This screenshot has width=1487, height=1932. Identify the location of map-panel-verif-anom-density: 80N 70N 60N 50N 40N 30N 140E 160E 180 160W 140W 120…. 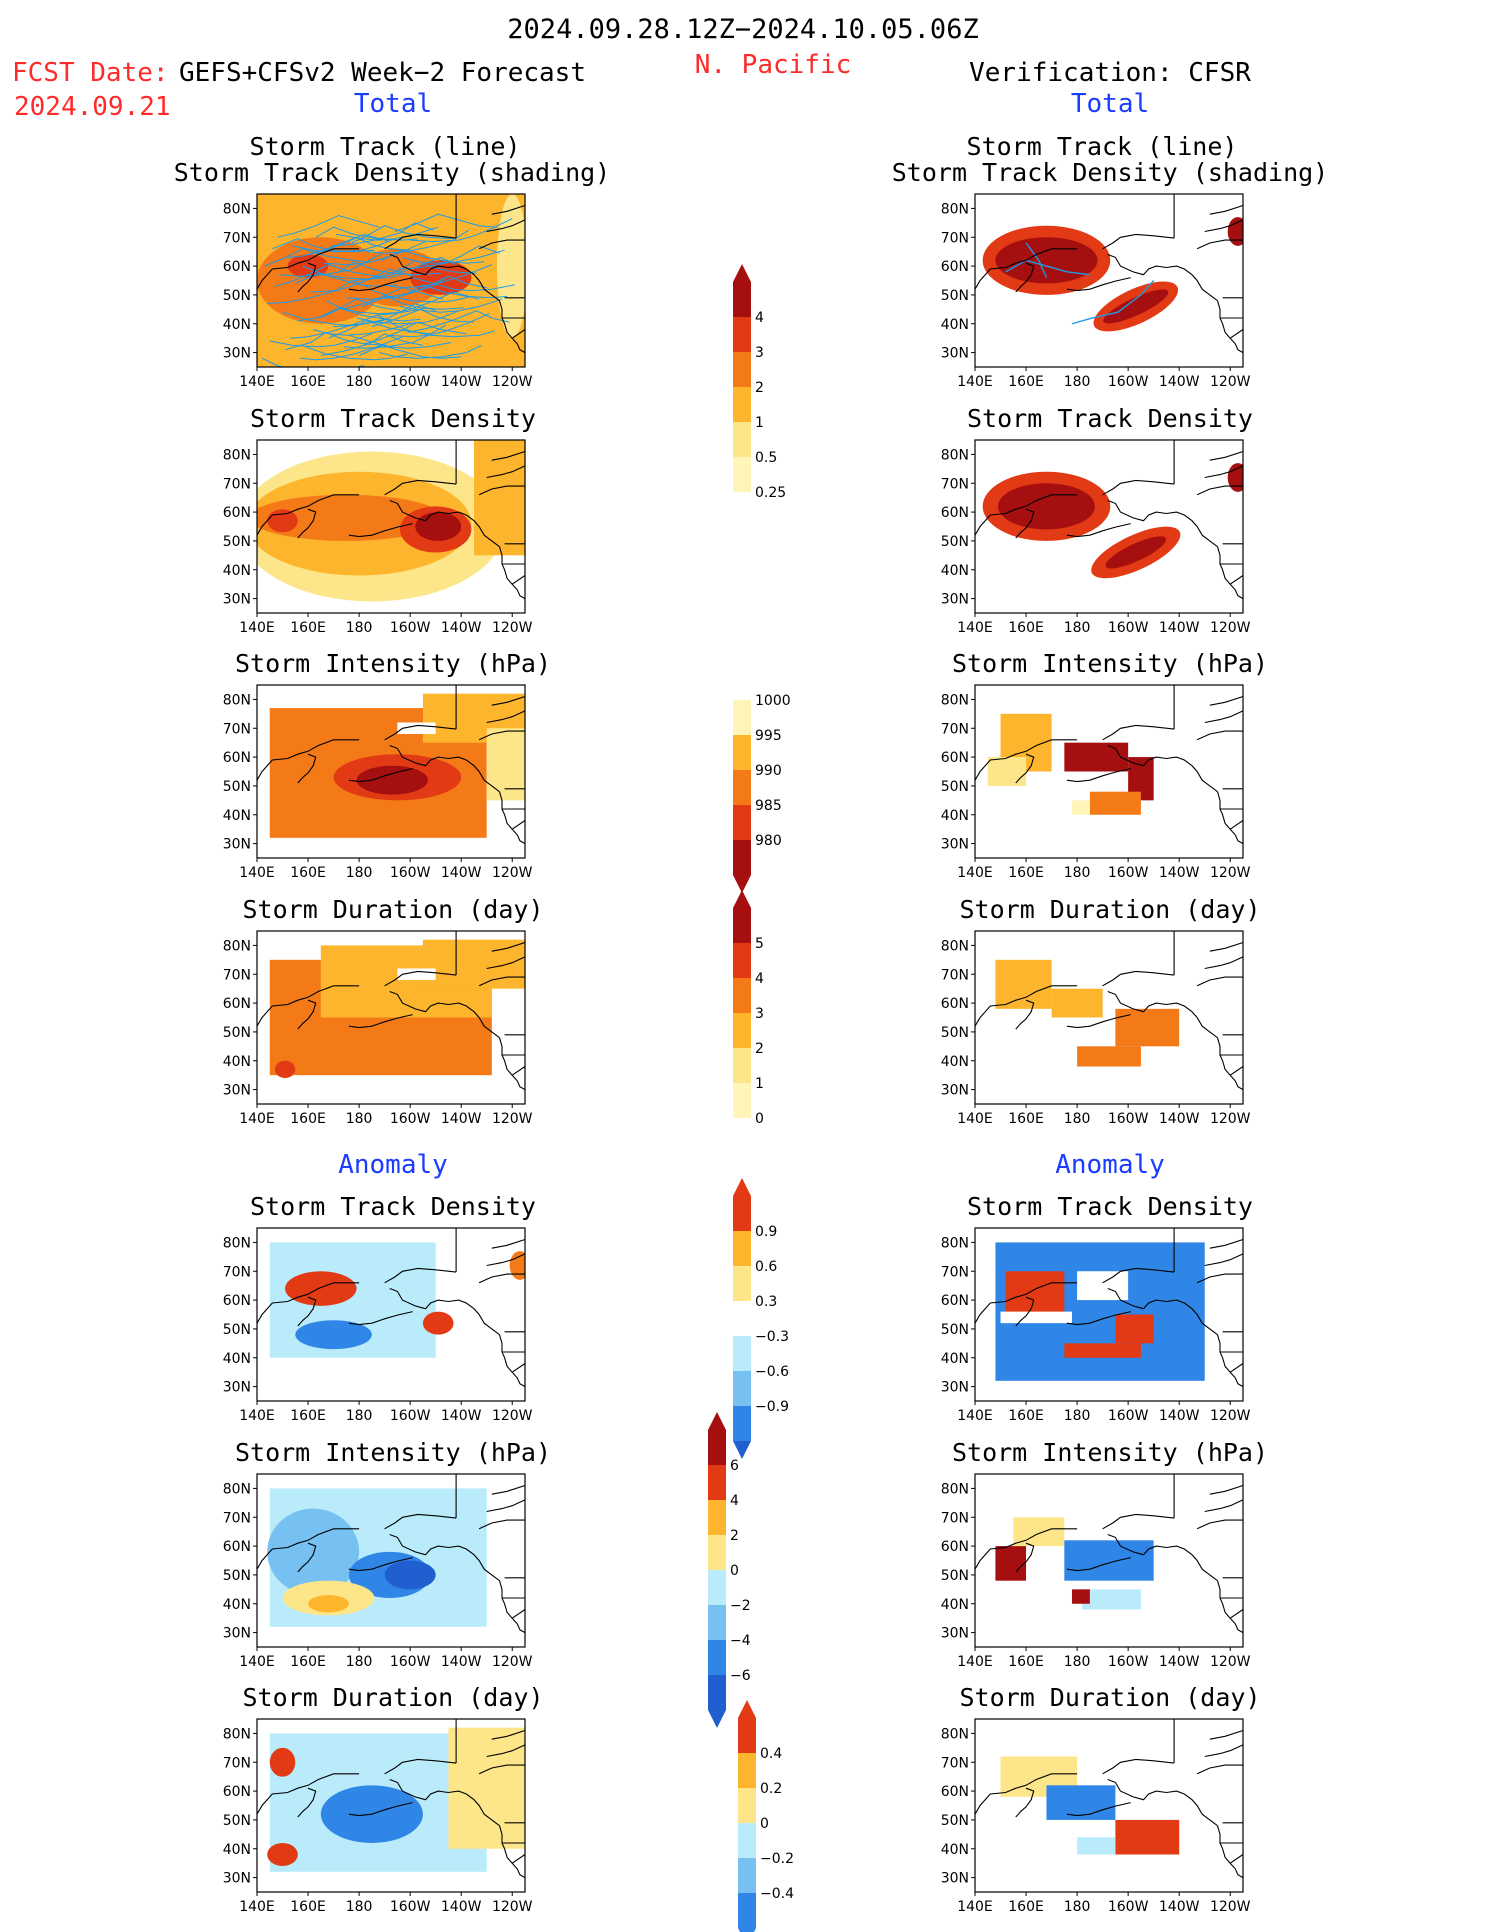
(1089, 1328).